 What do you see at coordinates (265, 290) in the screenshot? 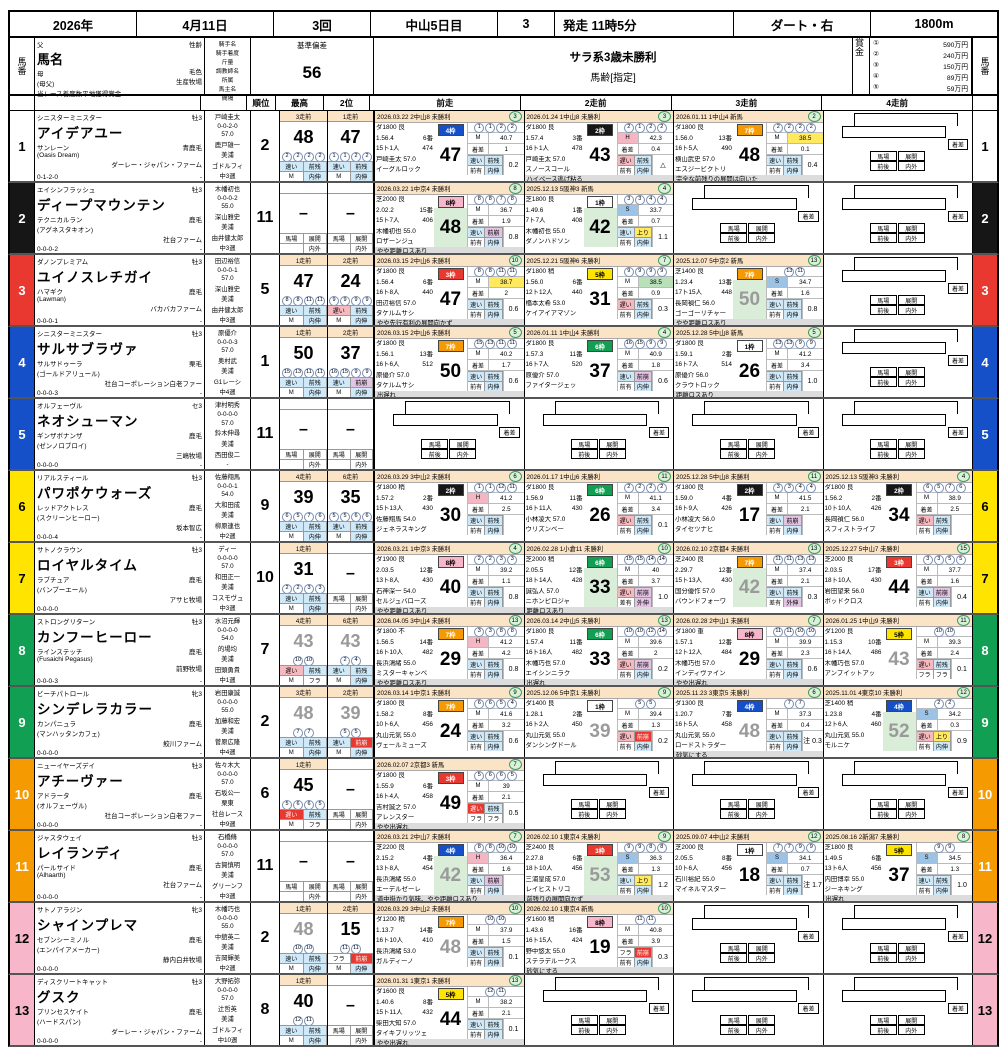
I see `rank-value: 5` at bounding box center [265, 290].